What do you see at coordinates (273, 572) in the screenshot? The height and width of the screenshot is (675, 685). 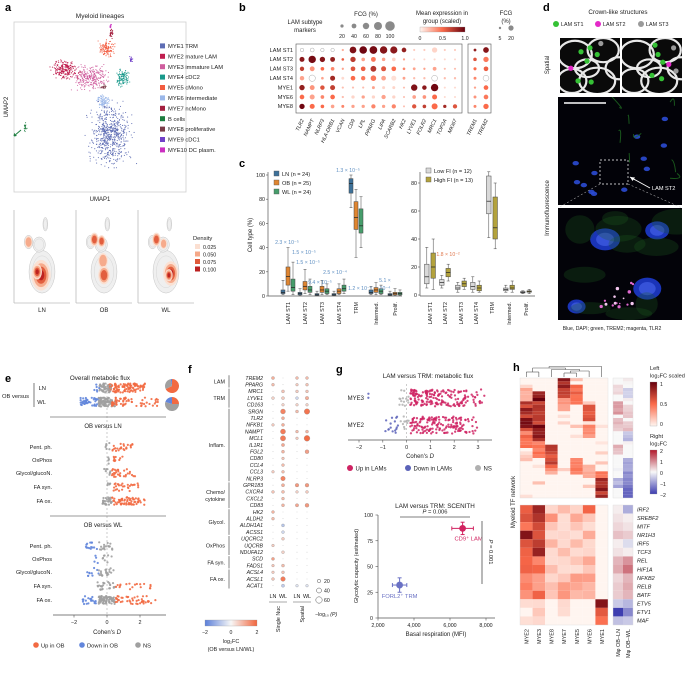 I see `dotplot-dot` at bounding box center [273, 572].